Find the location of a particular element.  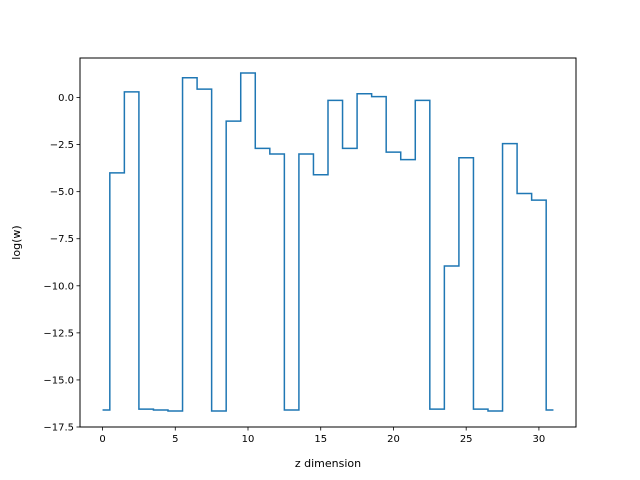

x-tick-label: 20 is located at coordinates (393, 439).